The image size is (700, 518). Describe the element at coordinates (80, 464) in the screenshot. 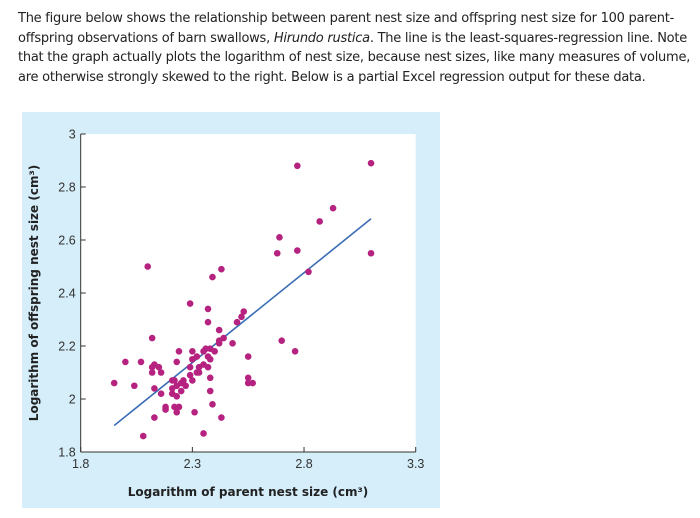

I see `x-tick-label: 1.8` at that location.